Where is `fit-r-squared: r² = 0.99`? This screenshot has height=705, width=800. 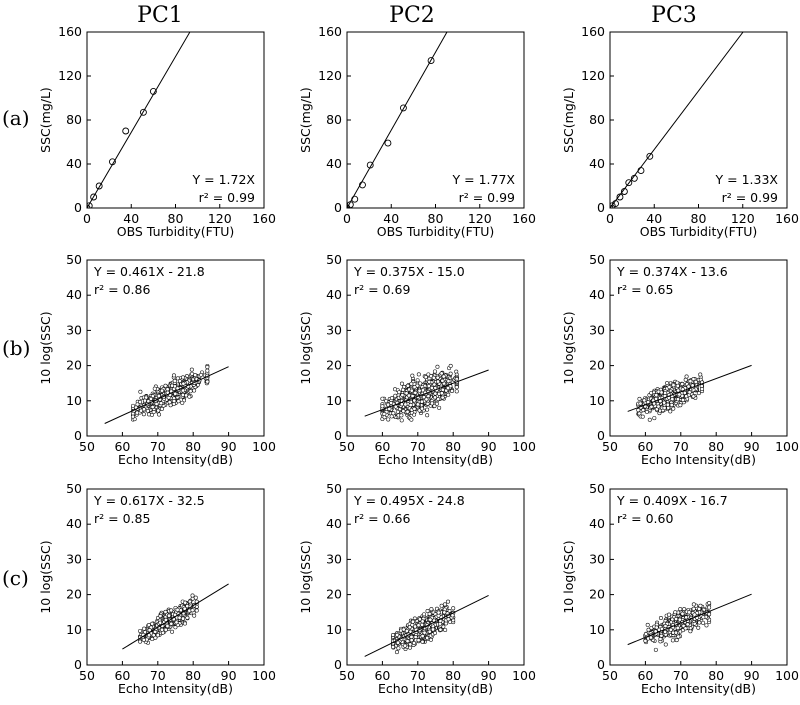
fit-r-squared: r² = 0.99 is located at coordinates (750, 197).